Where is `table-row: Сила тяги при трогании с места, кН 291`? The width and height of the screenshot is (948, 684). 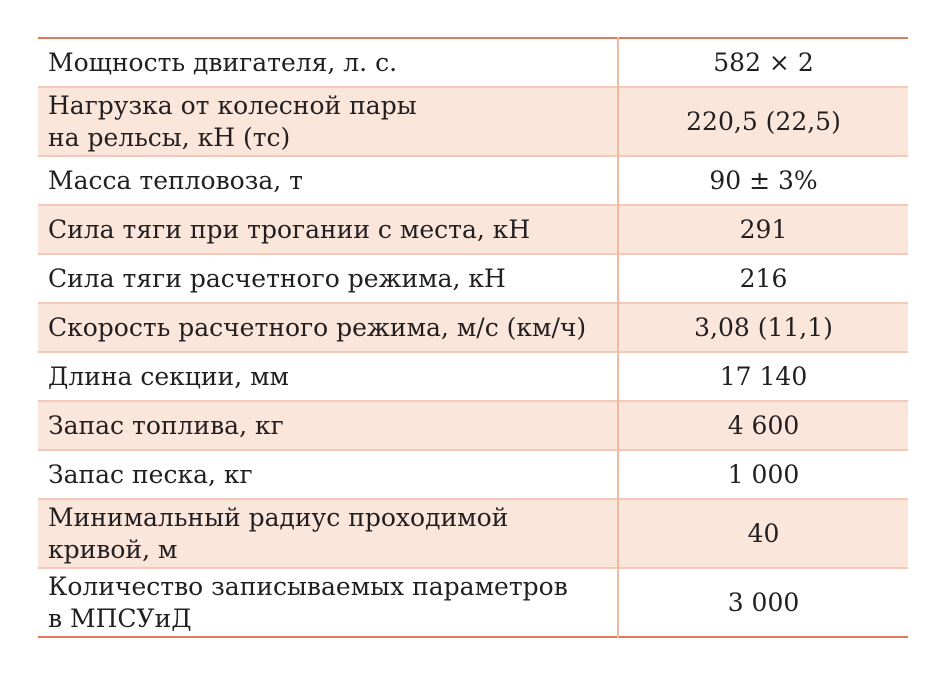
table-row: Сила тяги при трогании с места, кН 291 is located at coordinates (473, 229).